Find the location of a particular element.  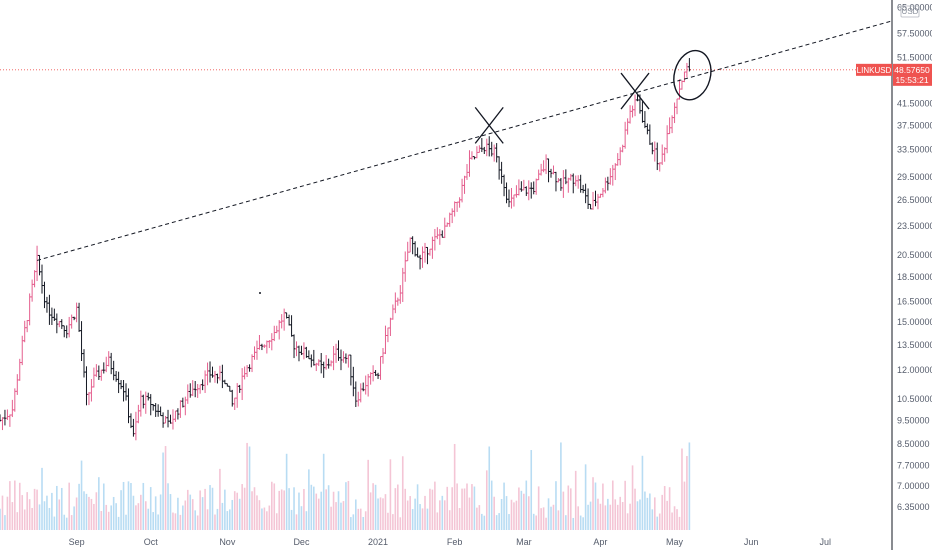

price-tick-label: 18.50000 is located at coordinates (914, 277).